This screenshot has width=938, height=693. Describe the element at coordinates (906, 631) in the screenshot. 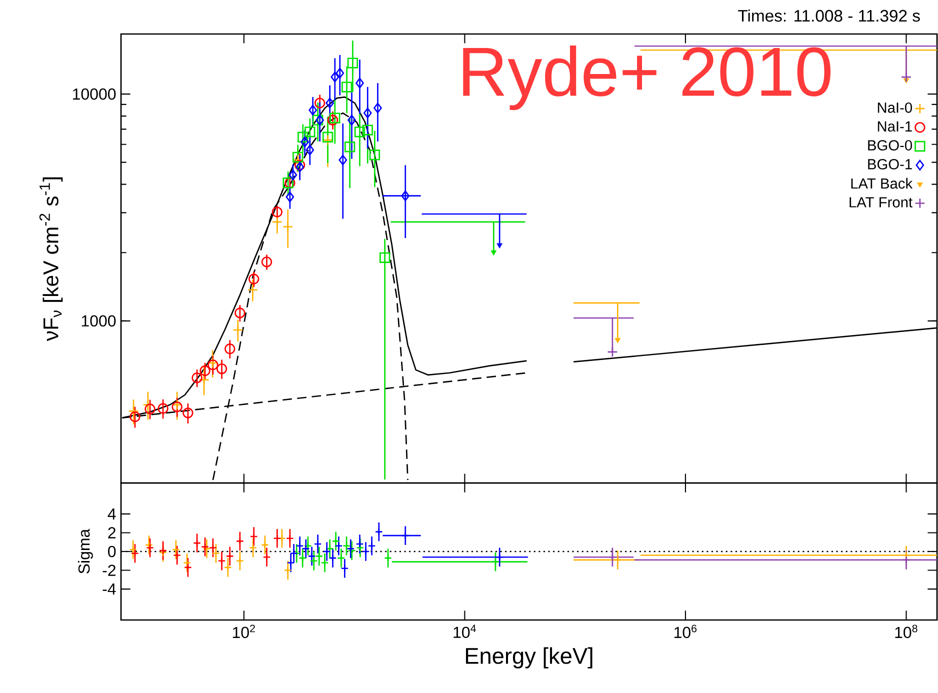

I see `x-tick-label: 10$^{8}$` at that location.